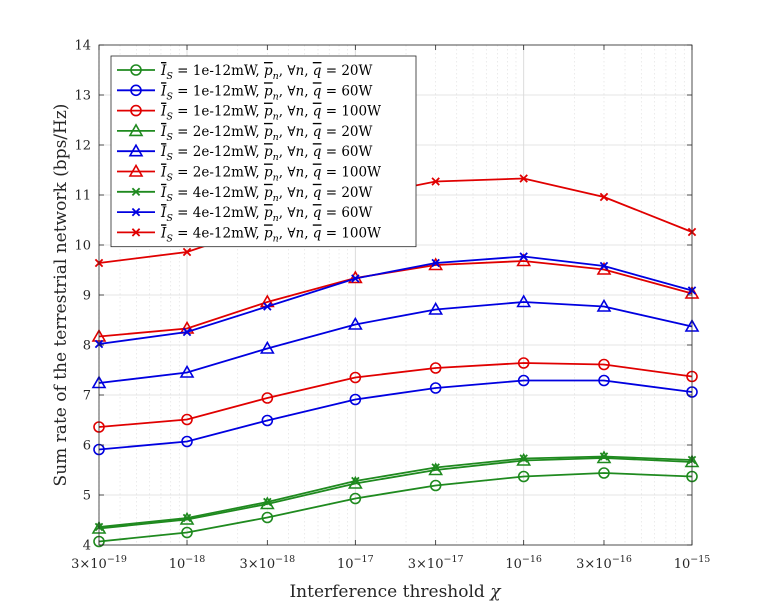 The width and height of the screenshot is (763, 611). What do you see at coordinates (87, 446) in the screenshot?
I see `y-tick-label: 6` at bounding box center [87, 446].